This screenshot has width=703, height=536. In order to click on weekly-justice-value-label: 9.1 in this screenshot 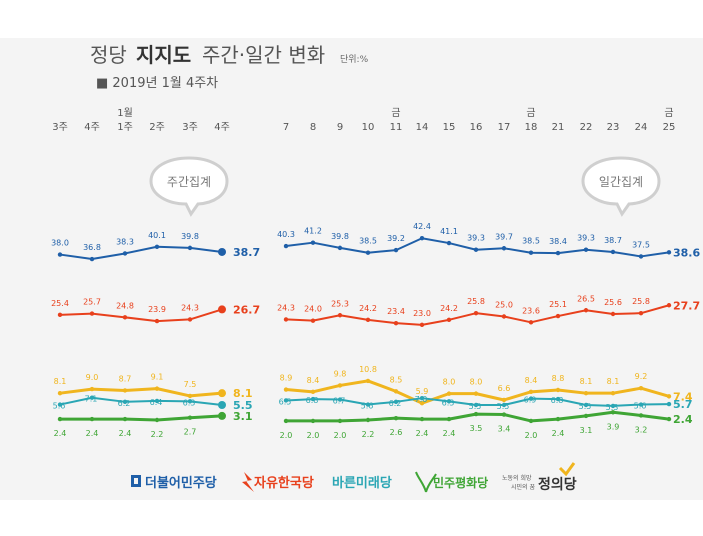, I will do `click(157, 377)`.